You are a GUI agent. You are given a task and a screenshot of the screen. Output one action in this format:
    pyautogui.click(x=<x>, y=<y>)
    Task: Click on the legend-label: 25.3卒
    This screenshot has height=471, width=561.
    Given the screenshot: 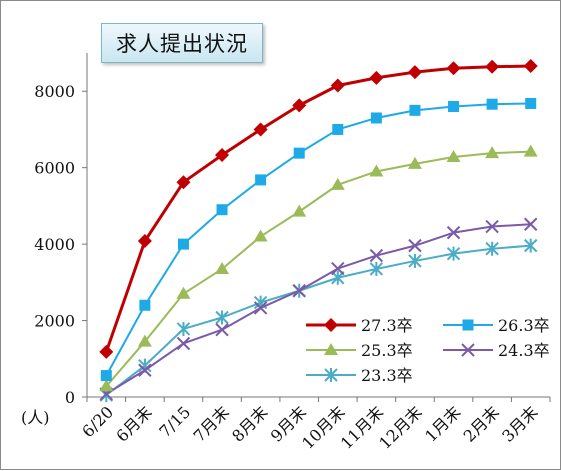 What is the action you would take?
    pyautogui.click(x=387, y=350)
    